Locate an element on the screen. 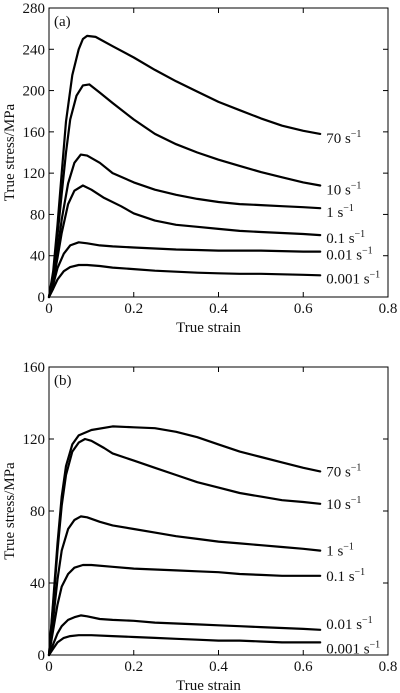 Image resolution: width=400 pixels, height=693 pixels. y-tick-label: 240 is located at coordinates (34, 50).